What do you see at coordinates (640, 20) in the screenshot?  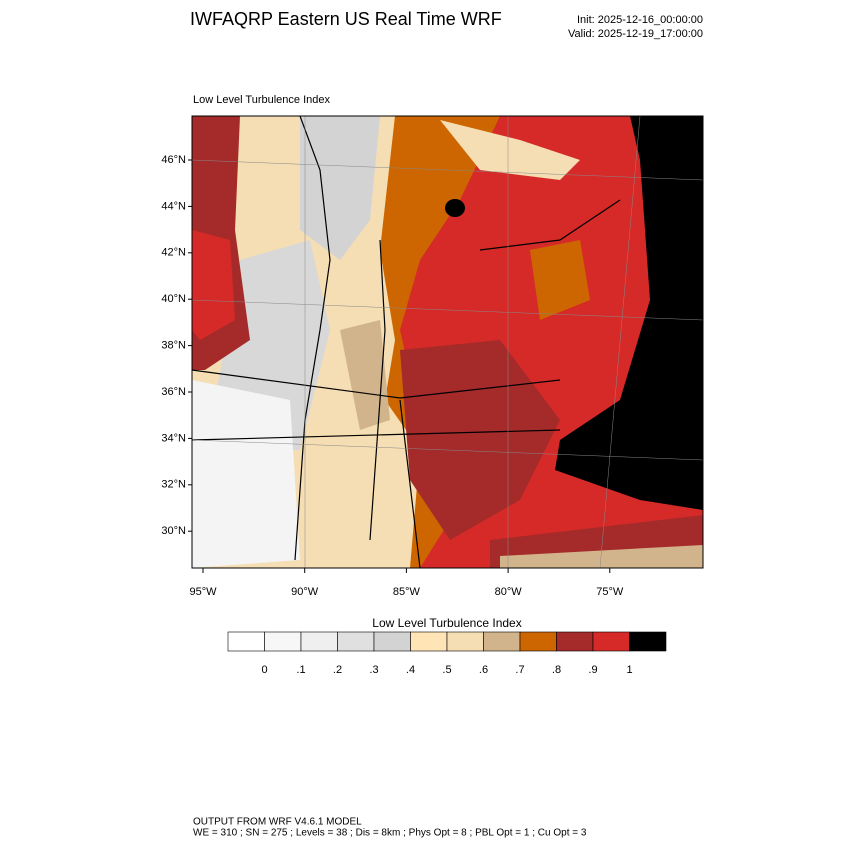 I see `init-time: Init: 2025-12-16_00:00:00` at bounding box center [640, 20].